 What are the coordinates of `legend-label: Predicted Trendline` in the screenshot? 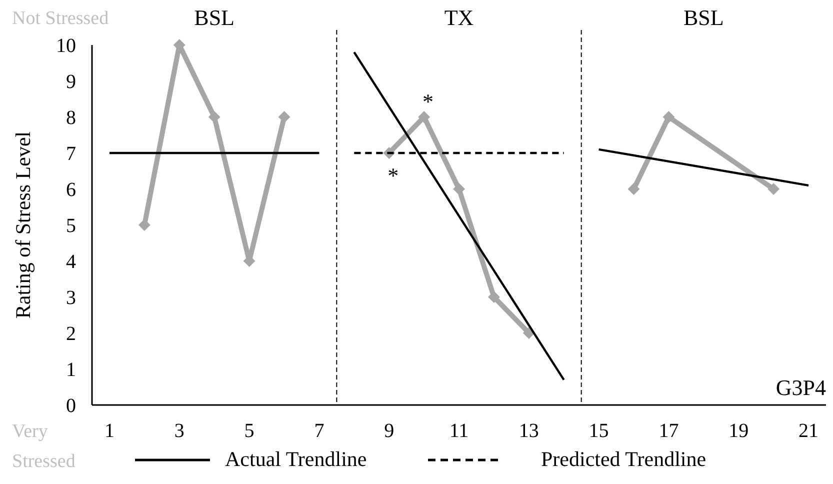 It's located at (623, 459).